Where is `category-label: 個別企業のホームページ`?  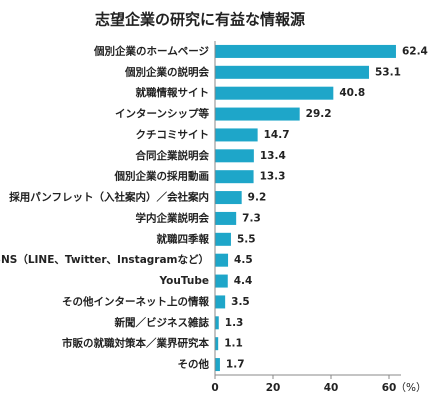
category-label: 個別企業のホームページ is located at coordinates (151, 50).